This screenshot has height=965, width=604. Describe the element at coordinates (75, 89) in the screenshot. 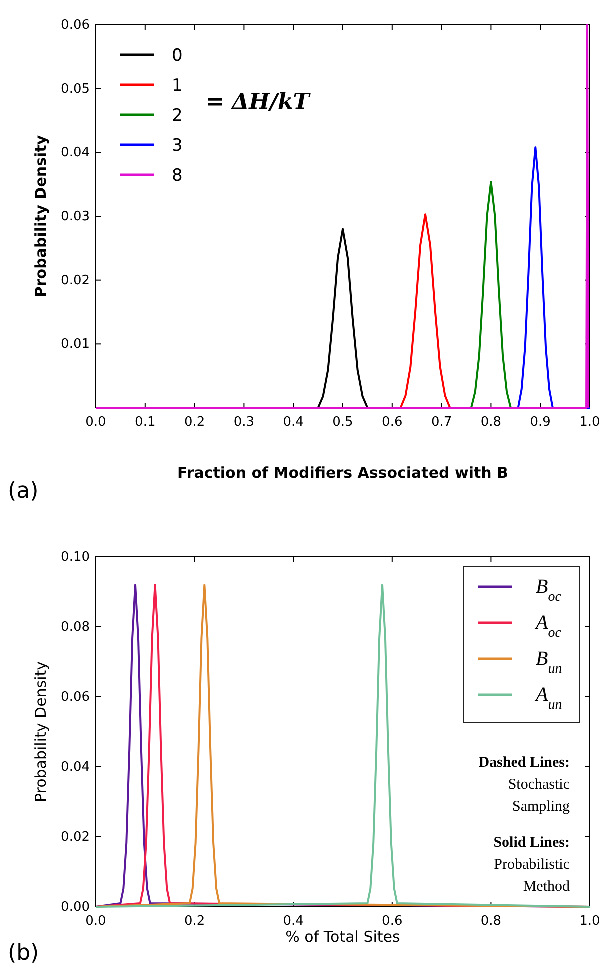

I see `y-tick-label: 0.05` at that location.